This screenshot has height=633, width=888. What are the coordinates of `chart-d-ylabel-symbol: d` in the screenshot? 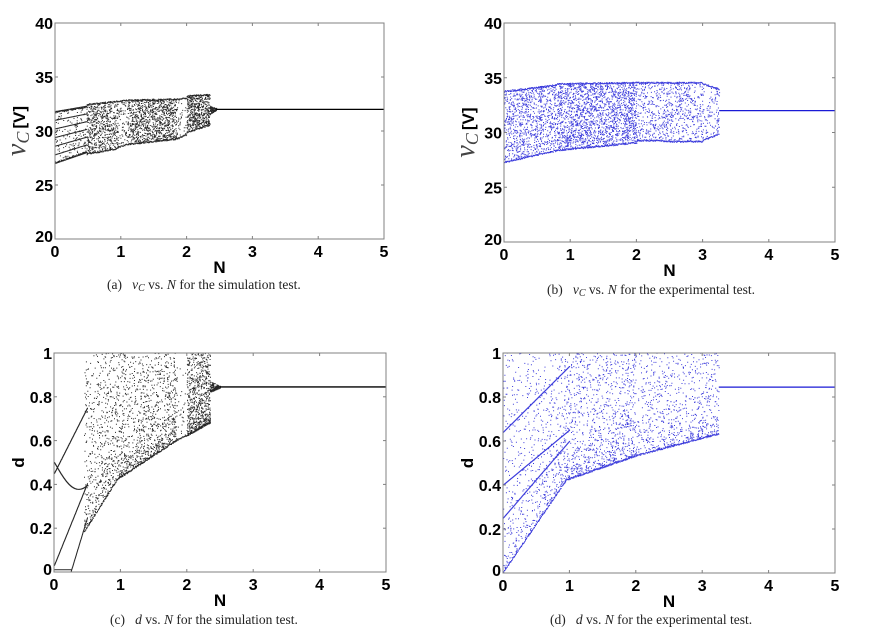 It's located at (467, 463).